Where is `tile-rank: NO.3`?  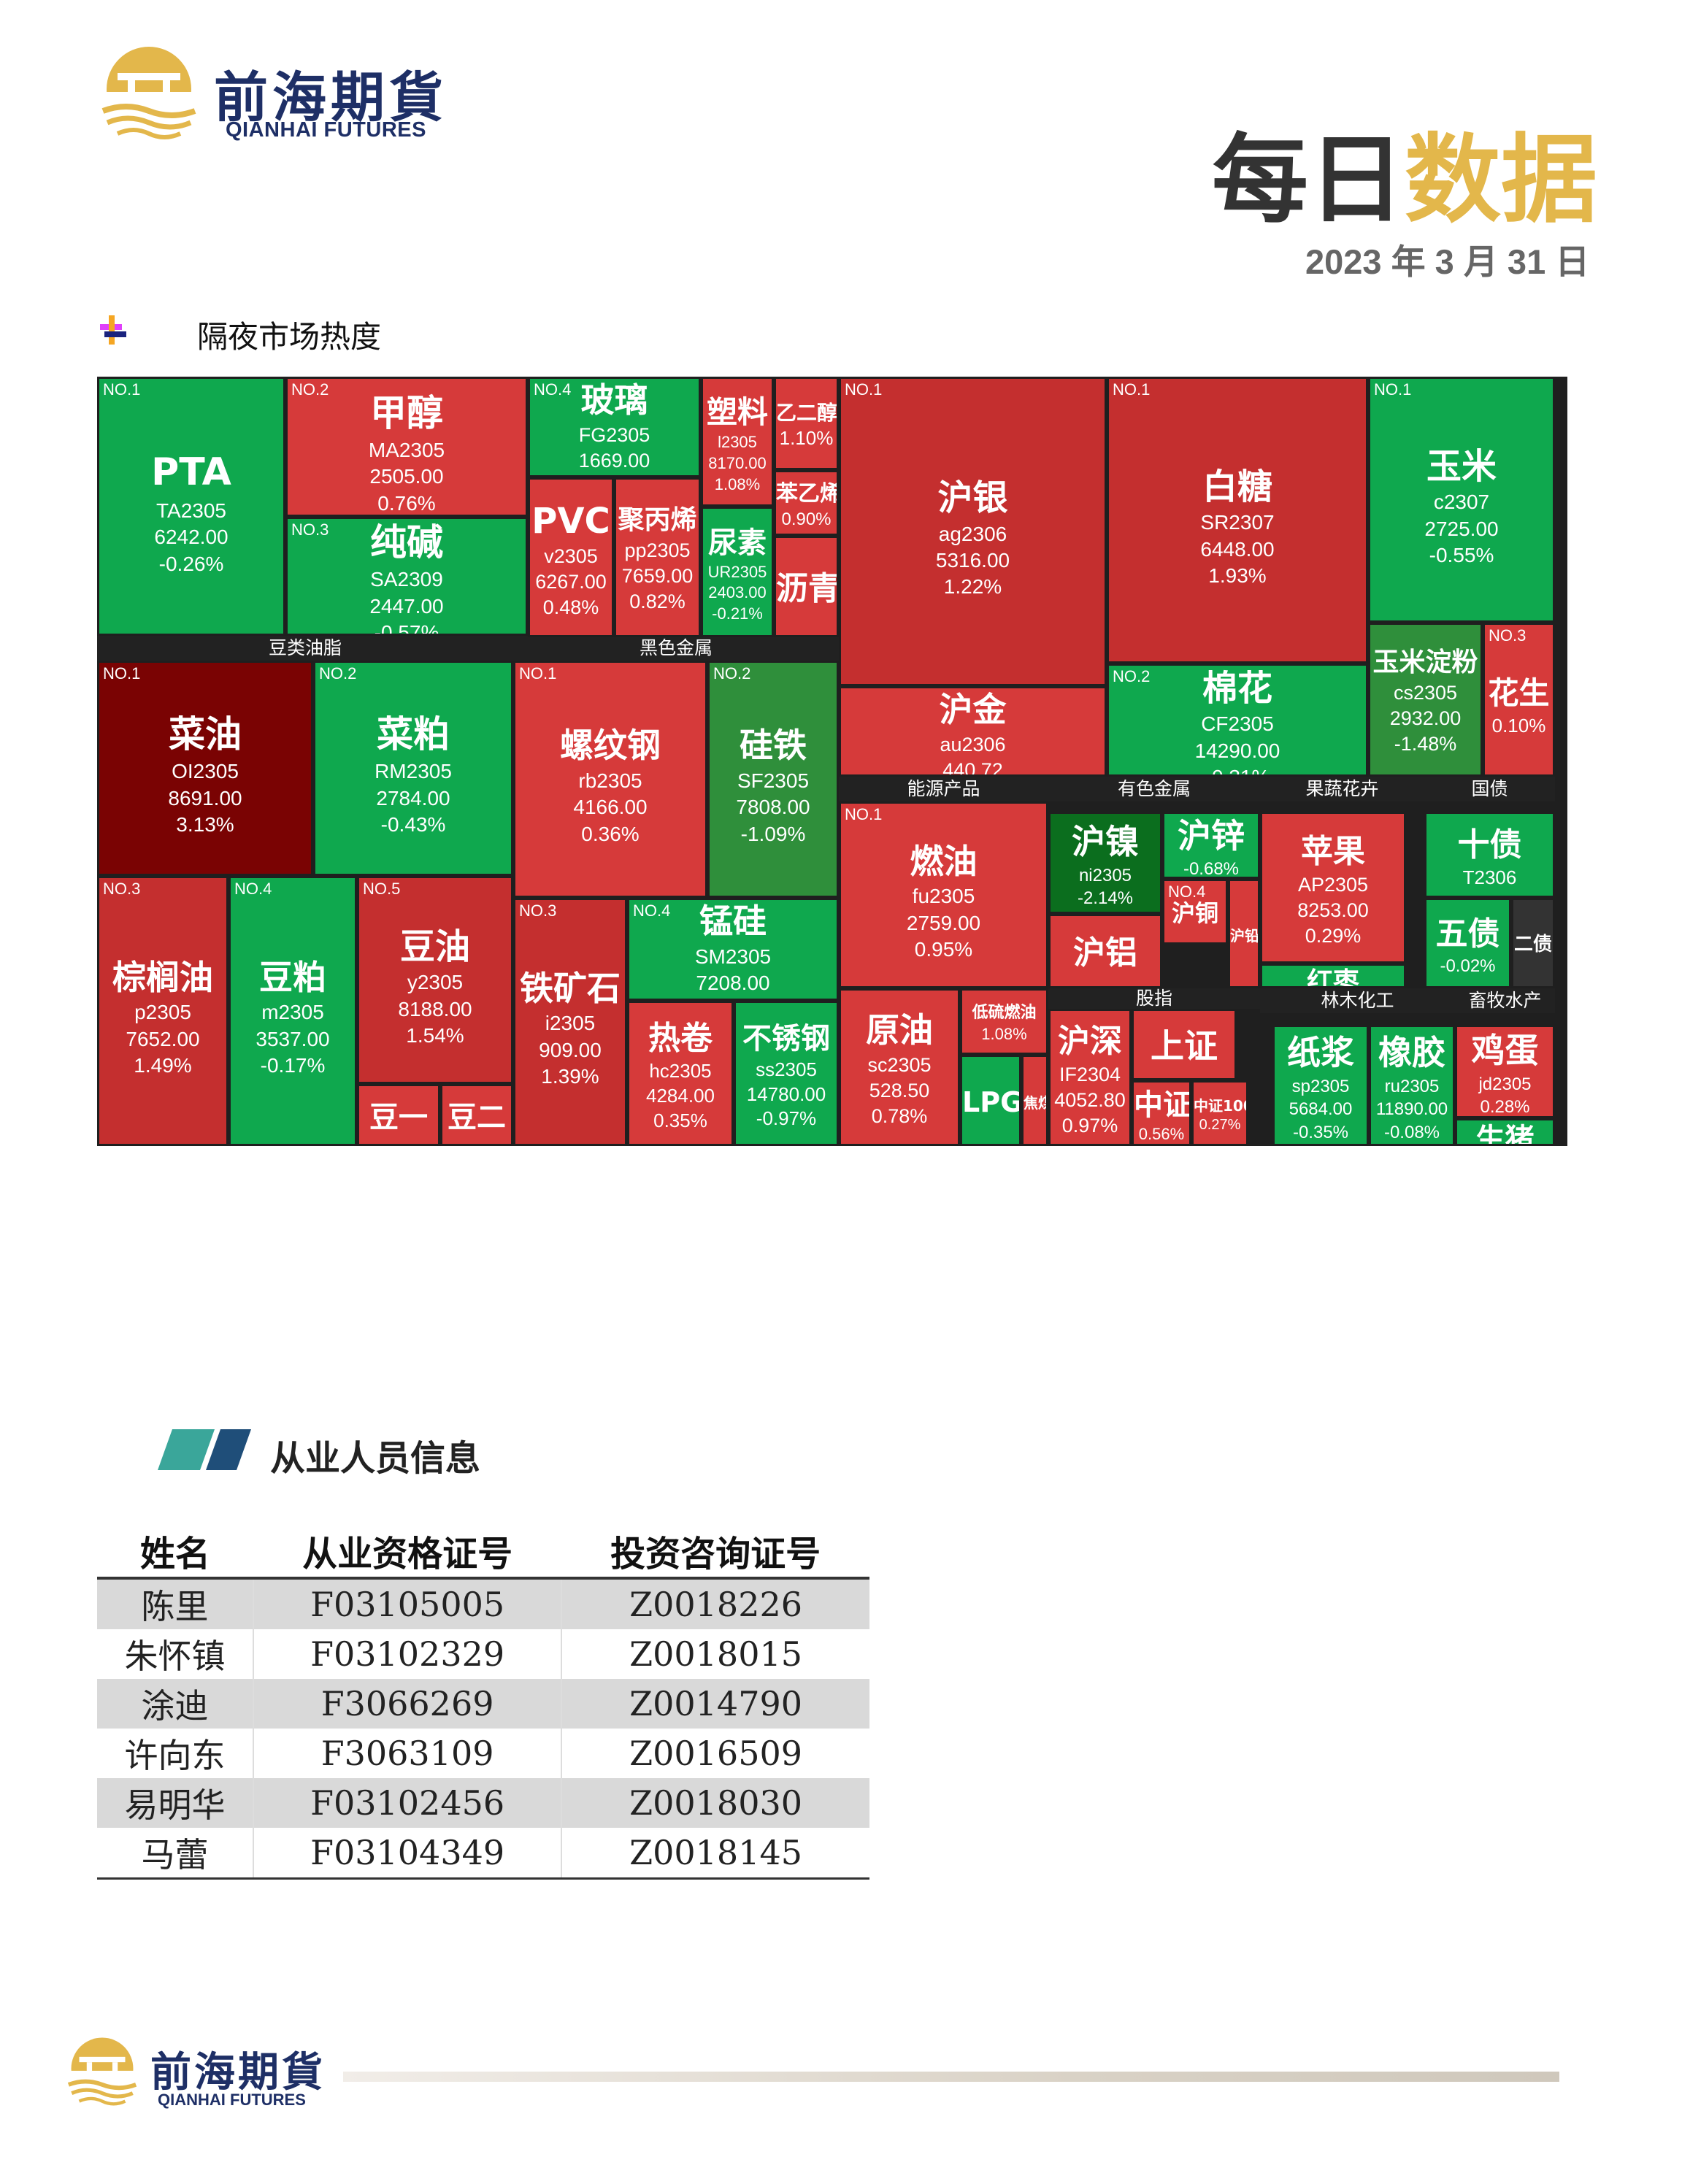
tile-rank: NO.3 is located at coordinates (122, 889).